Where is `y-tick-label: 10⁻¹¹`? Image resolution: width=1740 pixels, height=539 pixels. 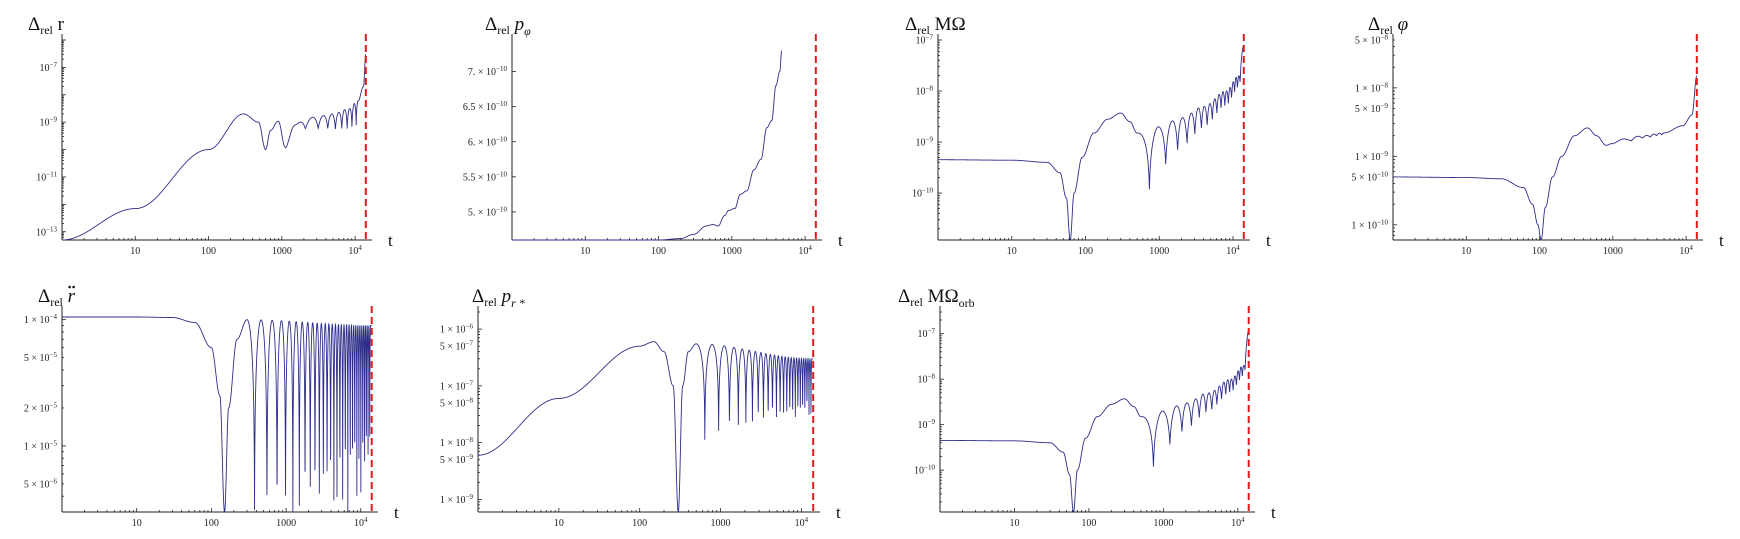 y-tick-label: 10⁻¹¹ is located at coordinates (46, 176).